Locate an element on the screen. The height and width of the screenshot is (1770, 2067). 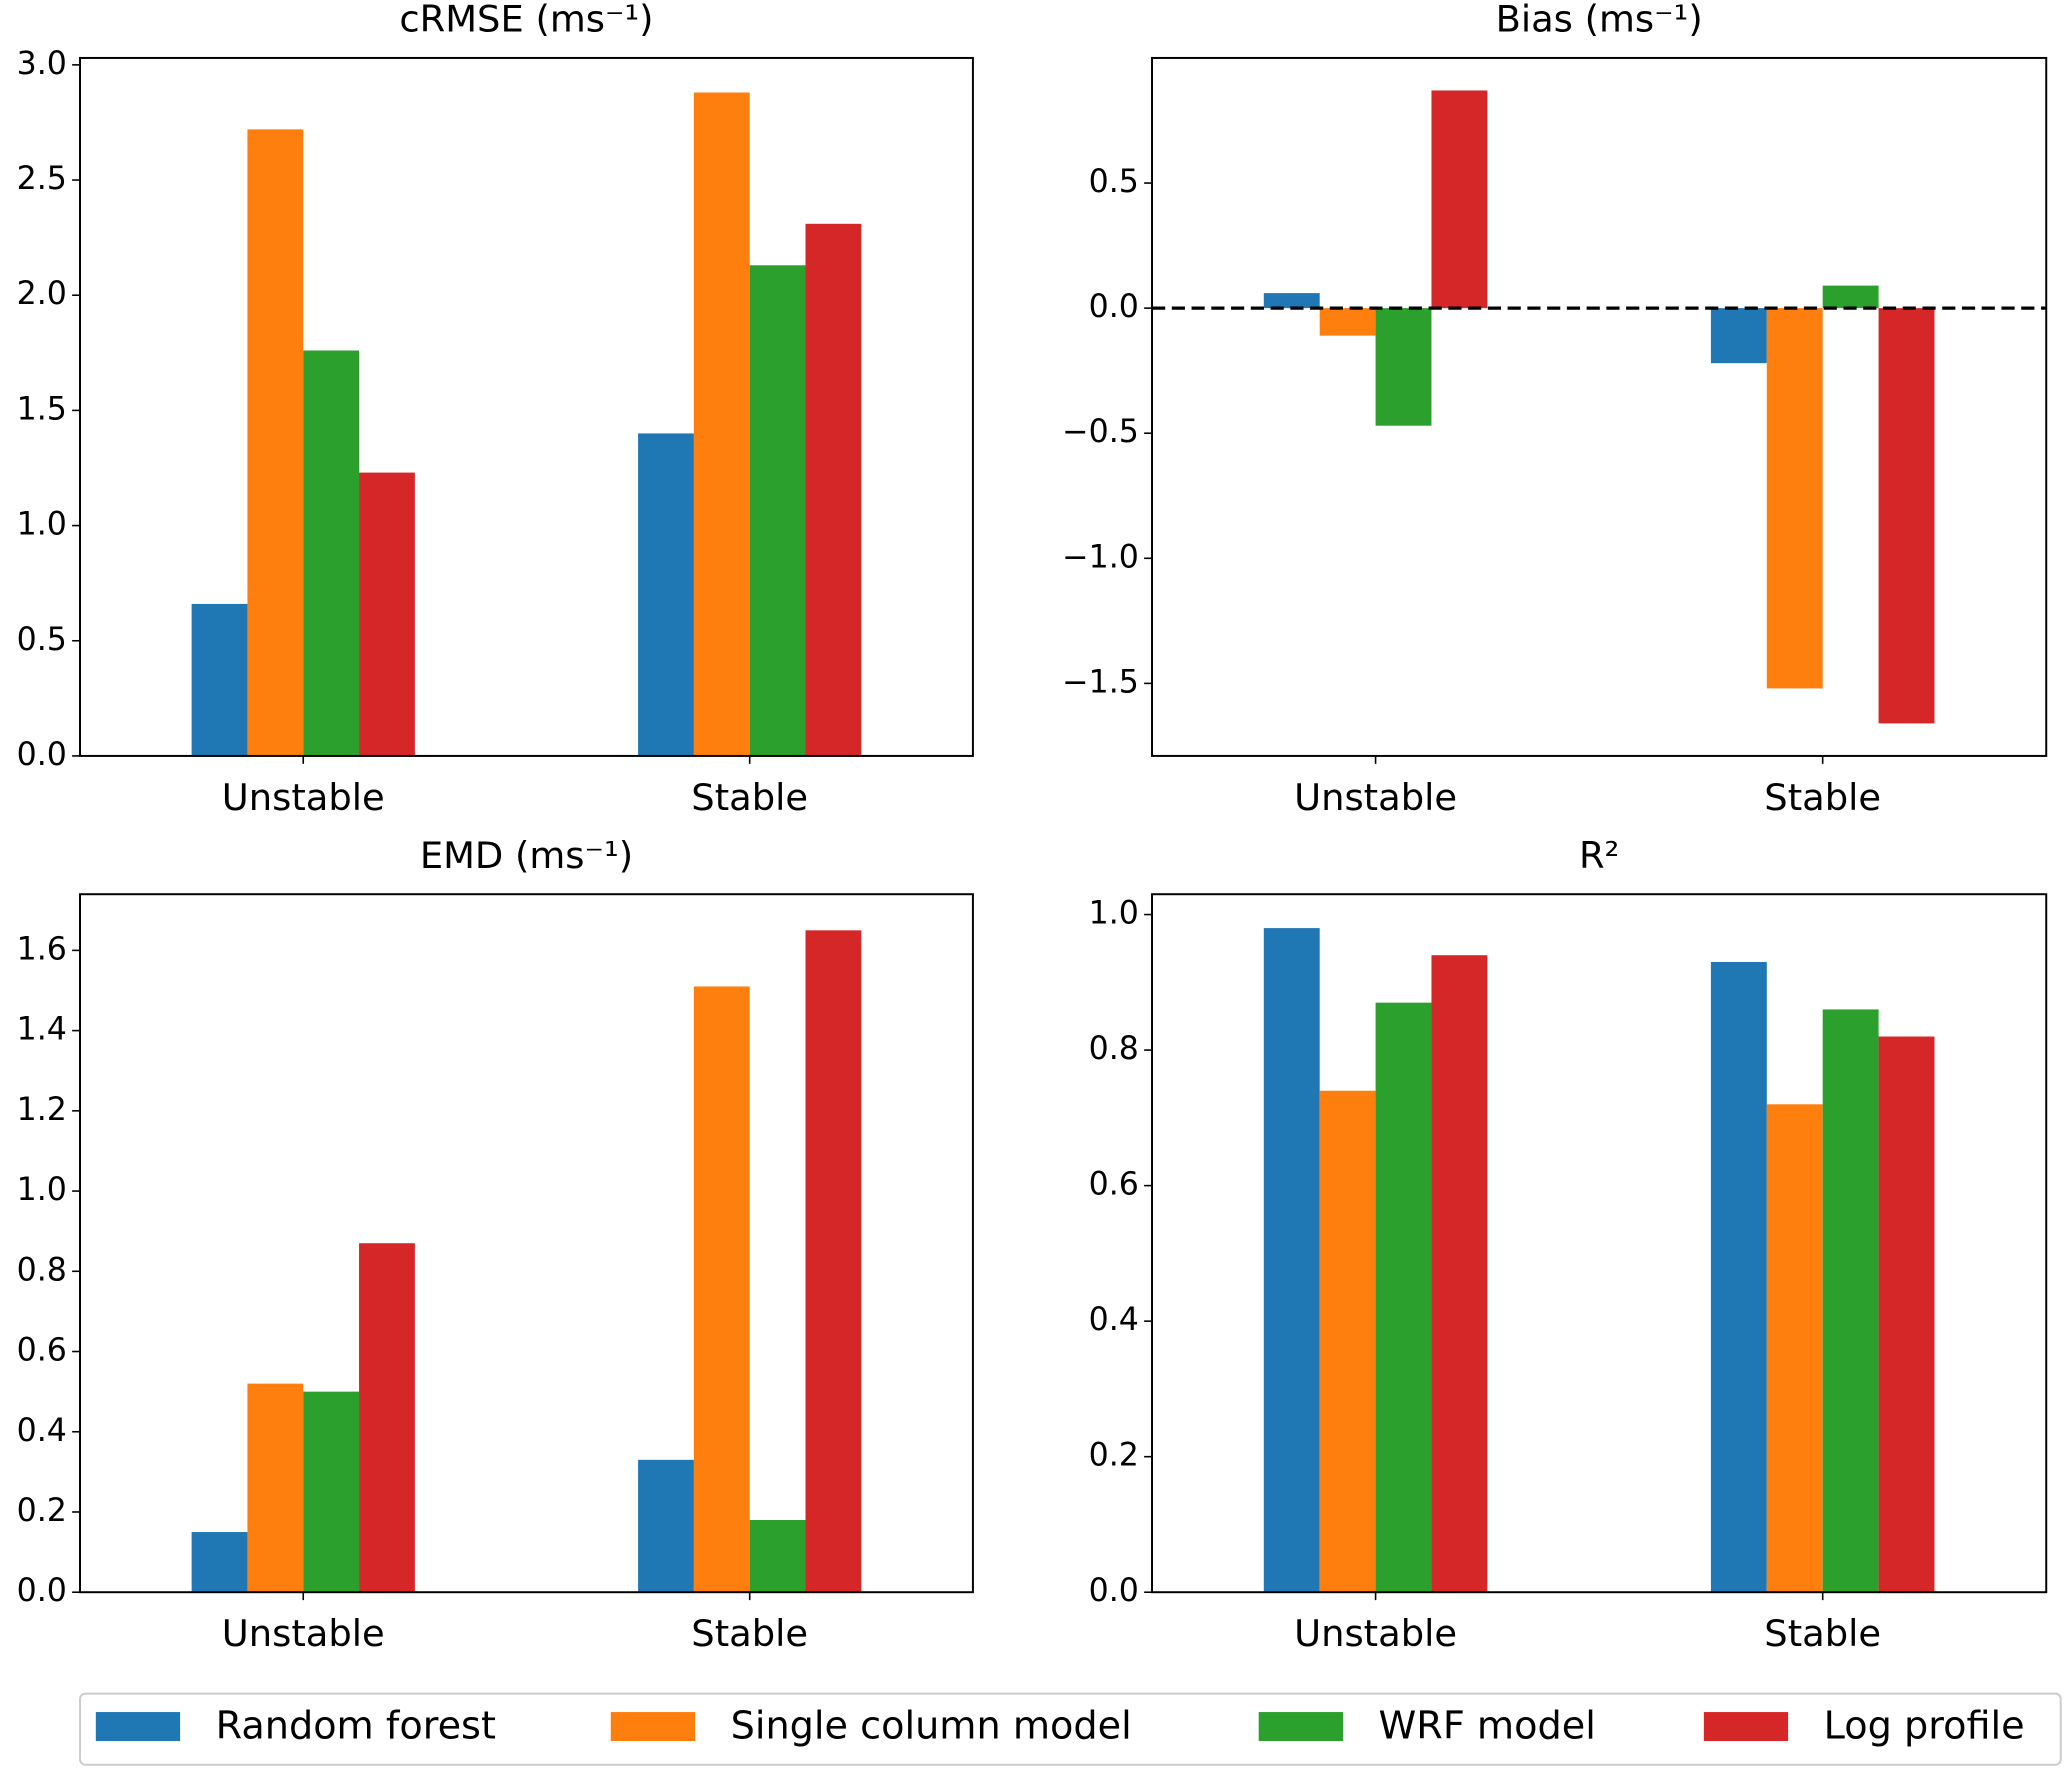
y-tick-label: 1.6 is located at coordinates (42, 949).